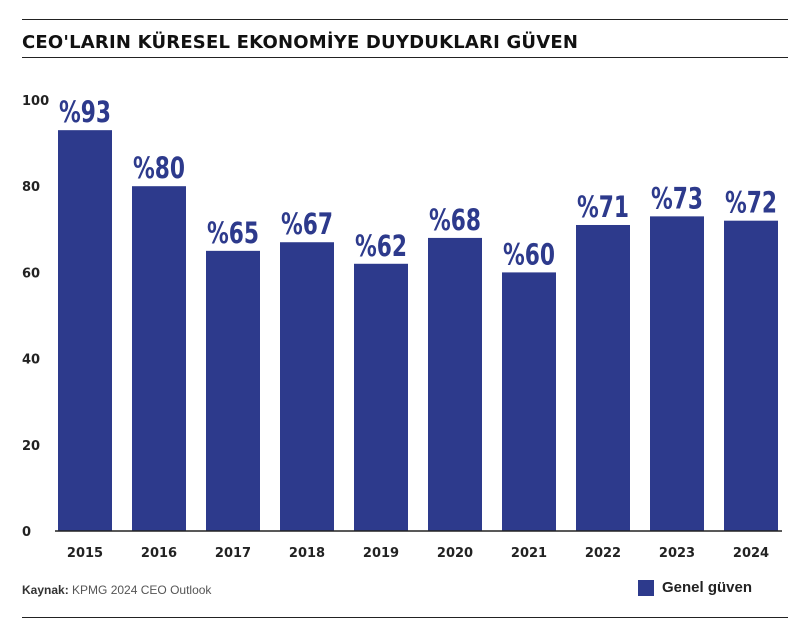  What do you see at coordinates (31, 360) in the screenshot?
I see `y-tick-label: 40` at bounding box center [31, 360].